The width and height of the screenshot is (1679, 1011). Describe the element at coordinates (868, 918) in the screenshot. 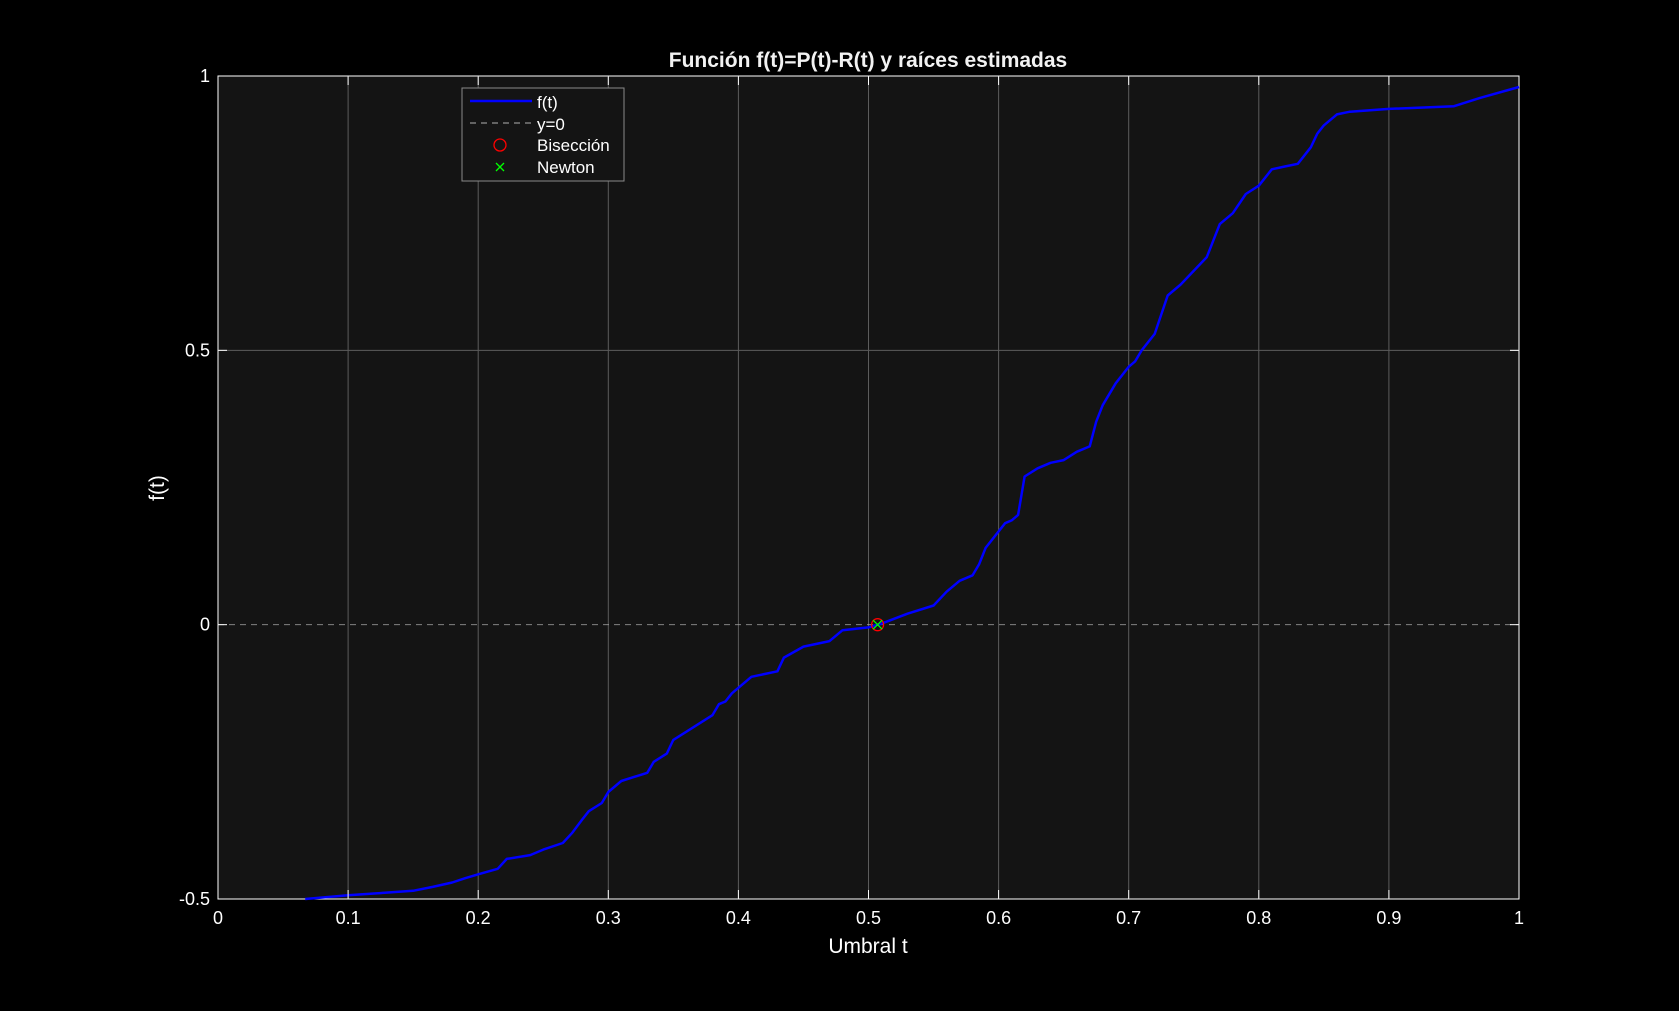

I see `x-tick-label: 0.5` at that location.